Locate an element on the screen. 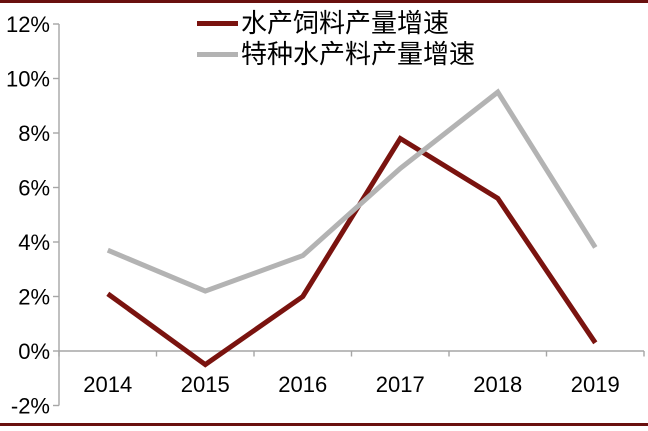 Image resolution: width=648 pixels, height=431 pixels. y-axis-tick-label: -2% is located at coordinates (30, 406).